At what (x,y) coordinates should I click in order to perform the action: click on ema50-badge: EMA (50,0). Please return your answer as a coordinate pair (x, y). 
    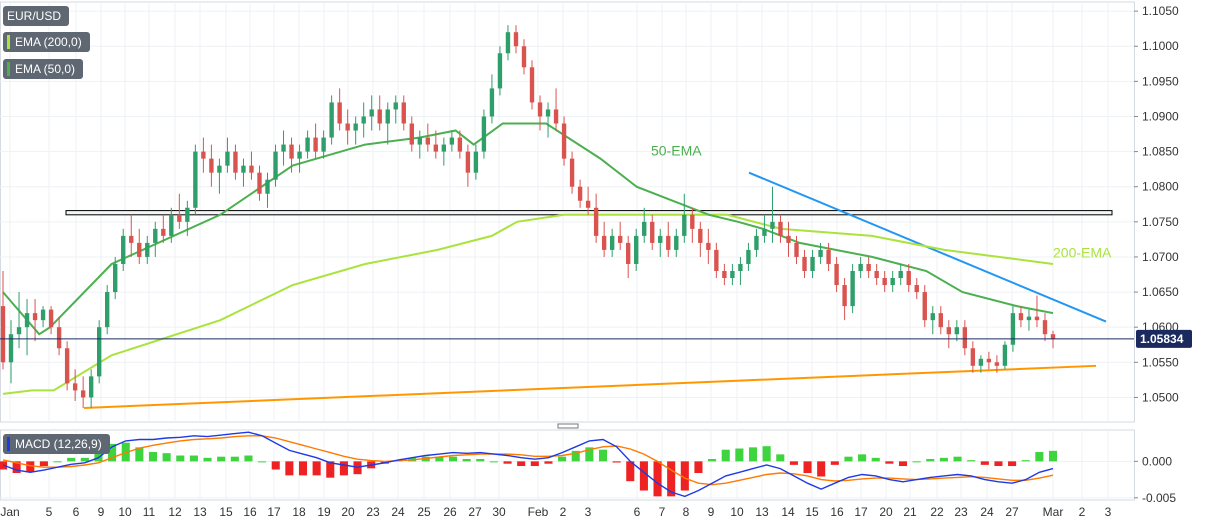
    Looking at the image, I should click on (43, 69).